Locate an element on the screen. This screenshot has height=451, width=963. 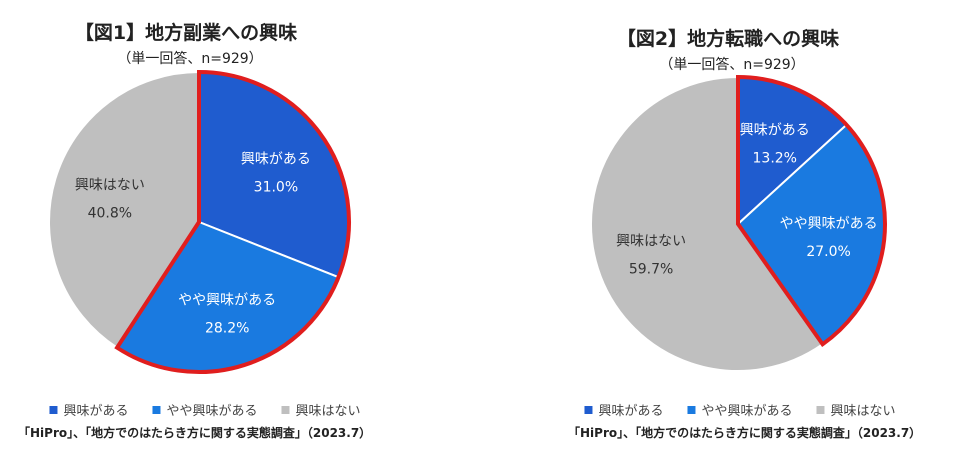
slice-value-label: 31.0% is located at coordinates (276, 188).